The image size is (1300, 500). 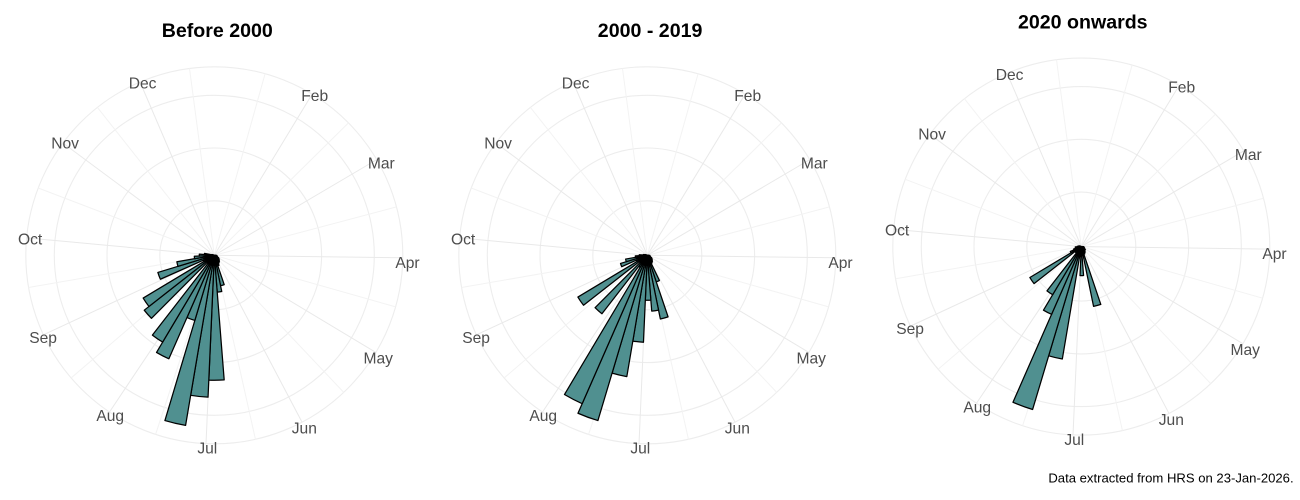 What do you see at coordinates (1170, 478) in the screenshot?
I see `svg-text:Data extracted from HRS on 23-: Data extracted from HRS on 23-Jan-2026.` at bounding box center [1170, 478].